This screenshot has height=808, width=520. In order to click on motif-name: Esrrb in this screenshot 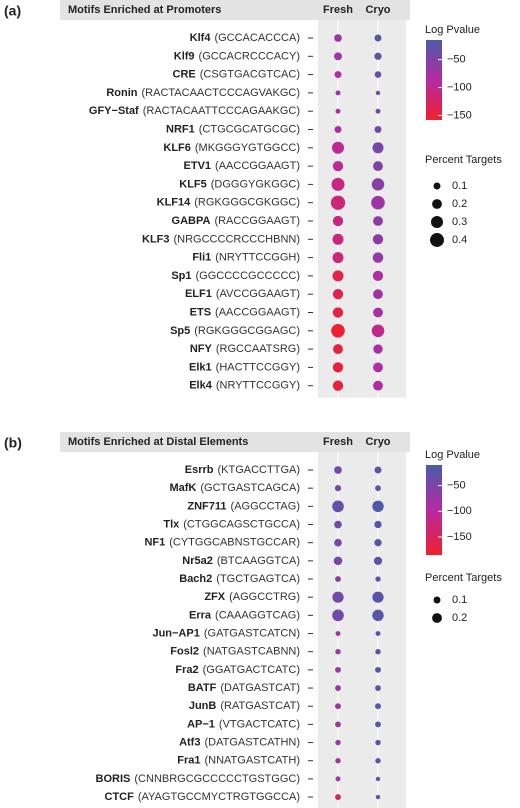, I will do `click(199, 470)`.